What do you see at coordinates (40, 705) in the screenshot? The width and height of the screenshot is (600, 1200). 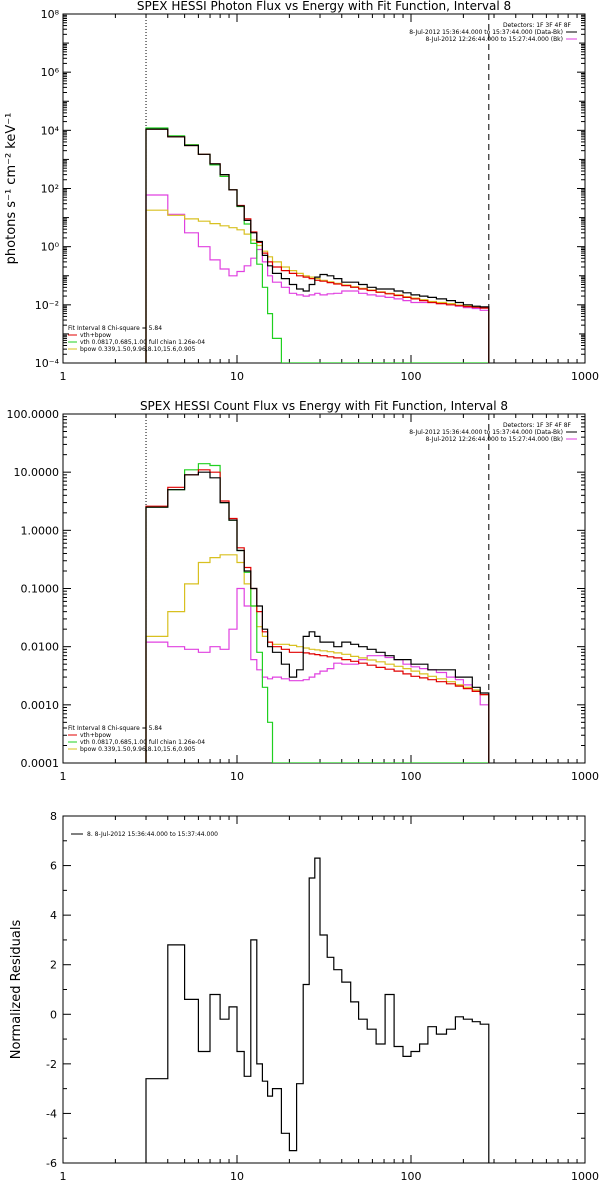 I see `y-tick-label: 0.0010` at bounding box center [40, 705].